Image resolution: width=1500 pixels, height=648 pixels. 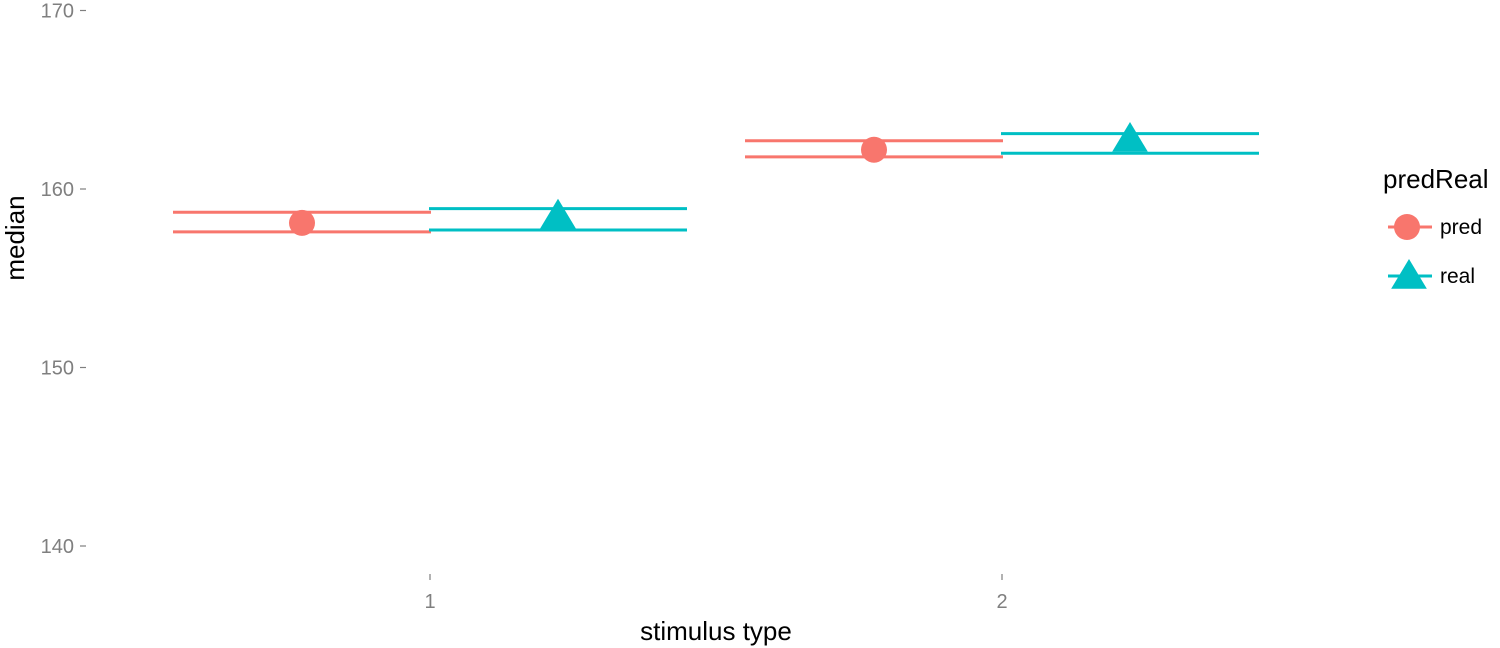 I want to click on y-tick-label: 150, so click(x=57, y=369).